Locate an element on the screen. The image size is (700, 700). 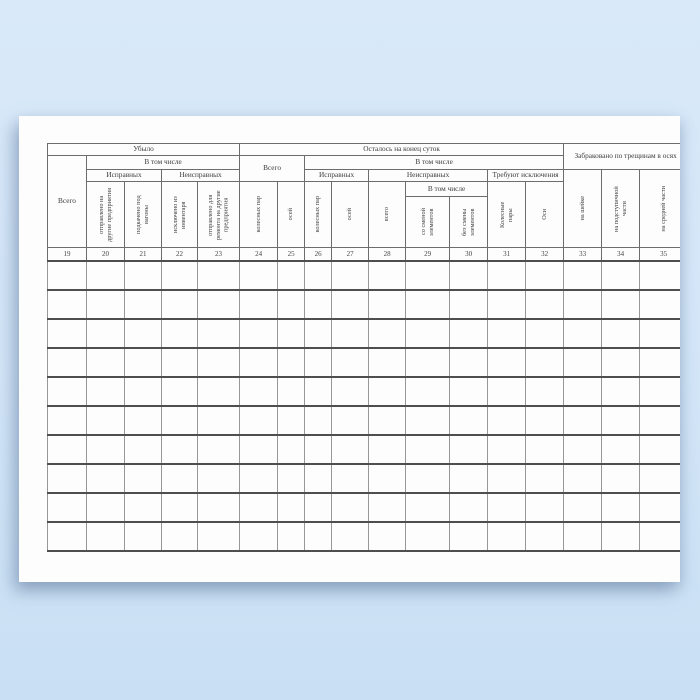
col-number-20: 20 is located at coordinates (105, 254).